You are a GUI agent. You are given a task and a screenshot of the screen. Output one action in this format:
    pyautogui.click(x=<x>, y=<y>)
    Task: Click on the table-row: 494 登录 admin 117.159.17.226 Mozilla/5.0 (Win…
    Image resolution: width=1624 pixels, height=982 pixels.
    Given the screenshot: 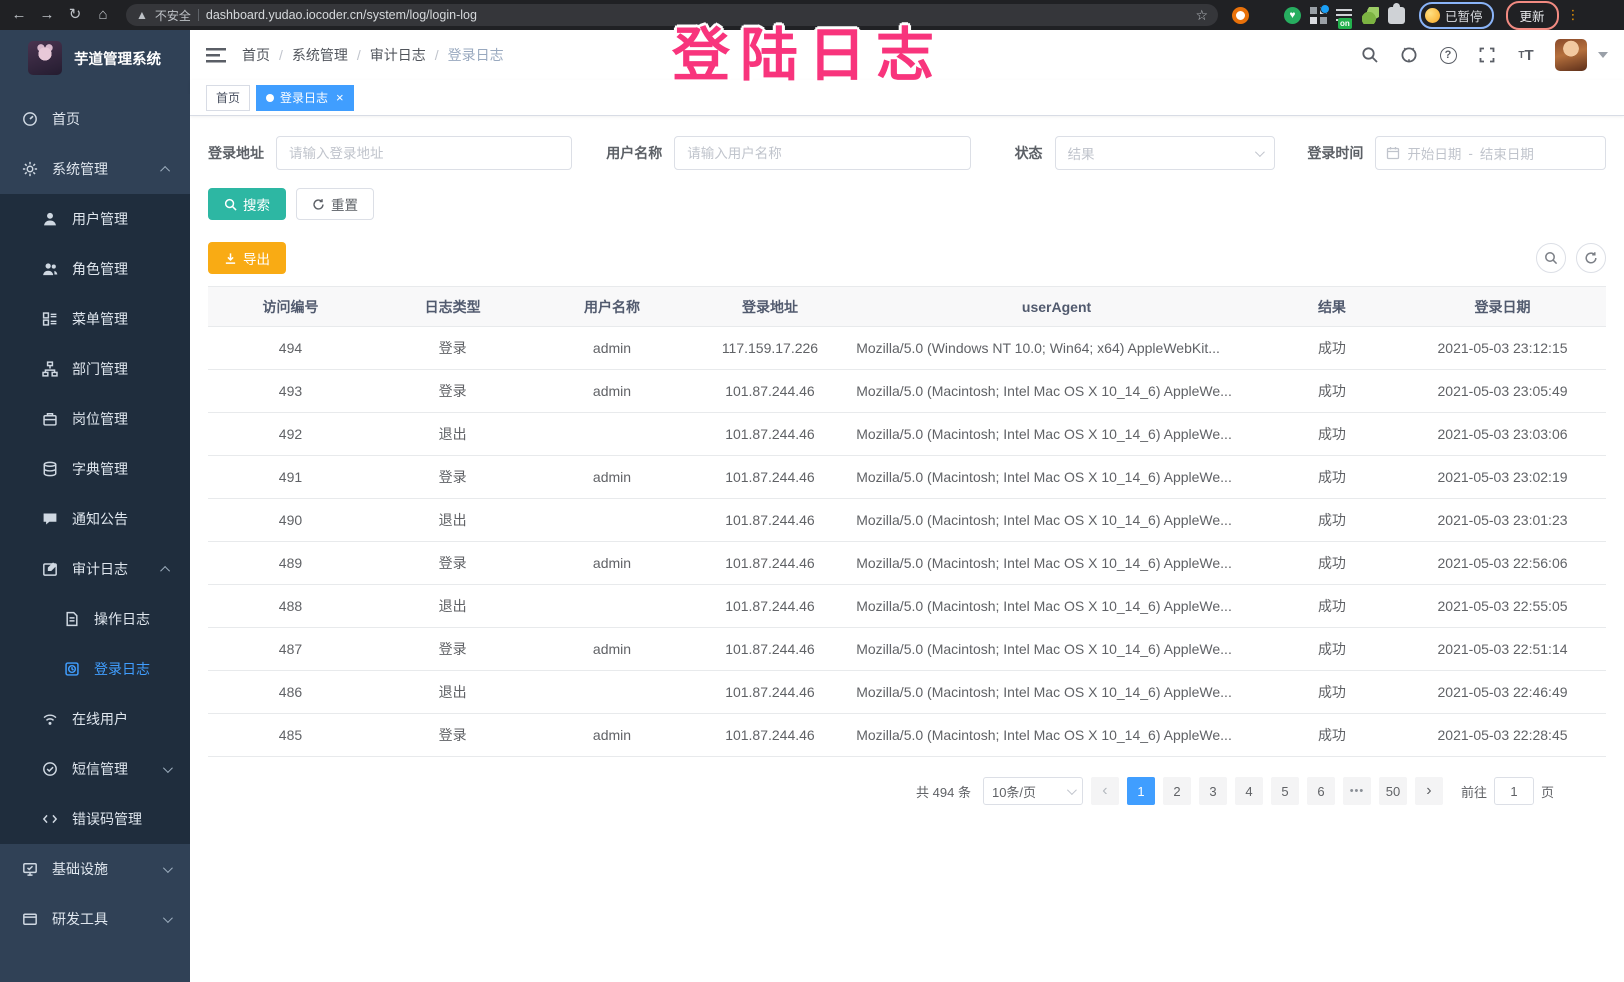 What is the action you would take?
    pyautogui.click(x=907, y=348)
    